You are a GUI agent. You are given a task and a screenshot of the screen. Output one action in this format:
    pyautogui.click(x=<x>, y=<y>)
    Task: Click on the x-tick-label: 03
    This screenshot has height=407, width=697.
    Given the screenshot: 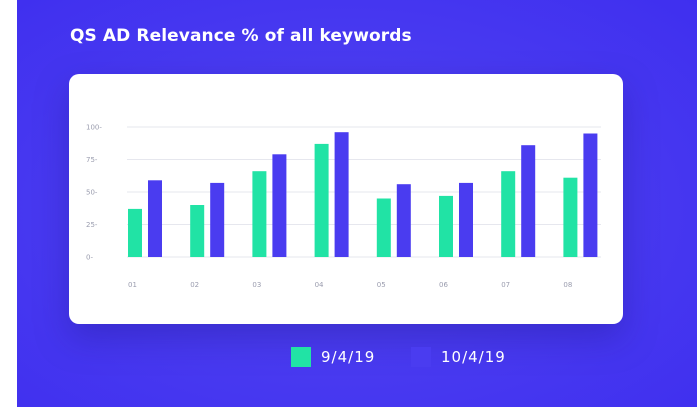 What is the action you would take?
    pyautogui.click(x=256, y=285)
    